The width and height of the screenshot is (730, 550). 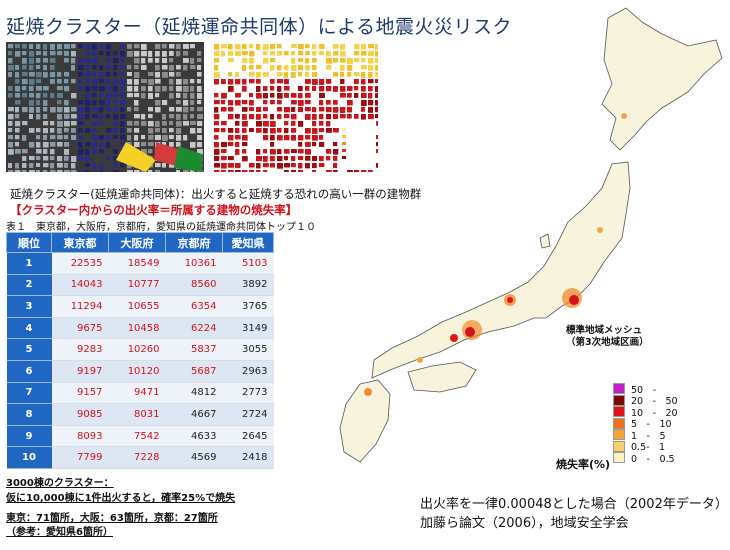 What do you see at coordinates (216, 194) in the screenshot?
I see `cluster-definition: 延焼クラスター(延焼運命共同体)：出火すると延焼する恐れの高い一群の建物群` at bounding box center [216, 194].